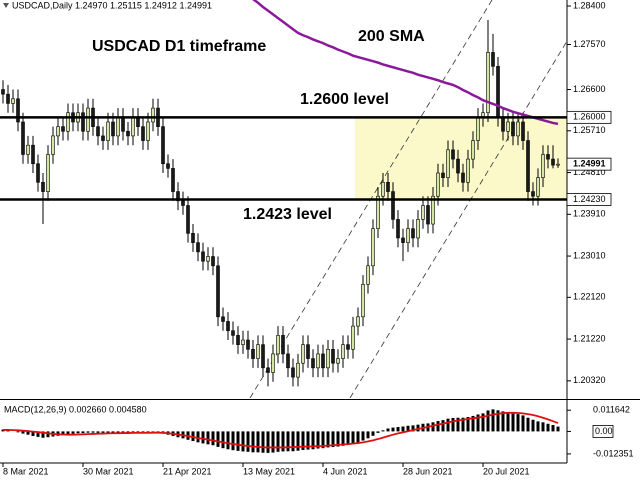 This screenshot has width=640, height=480. I want to click on level-label: 1.24230, so click(589, 199).